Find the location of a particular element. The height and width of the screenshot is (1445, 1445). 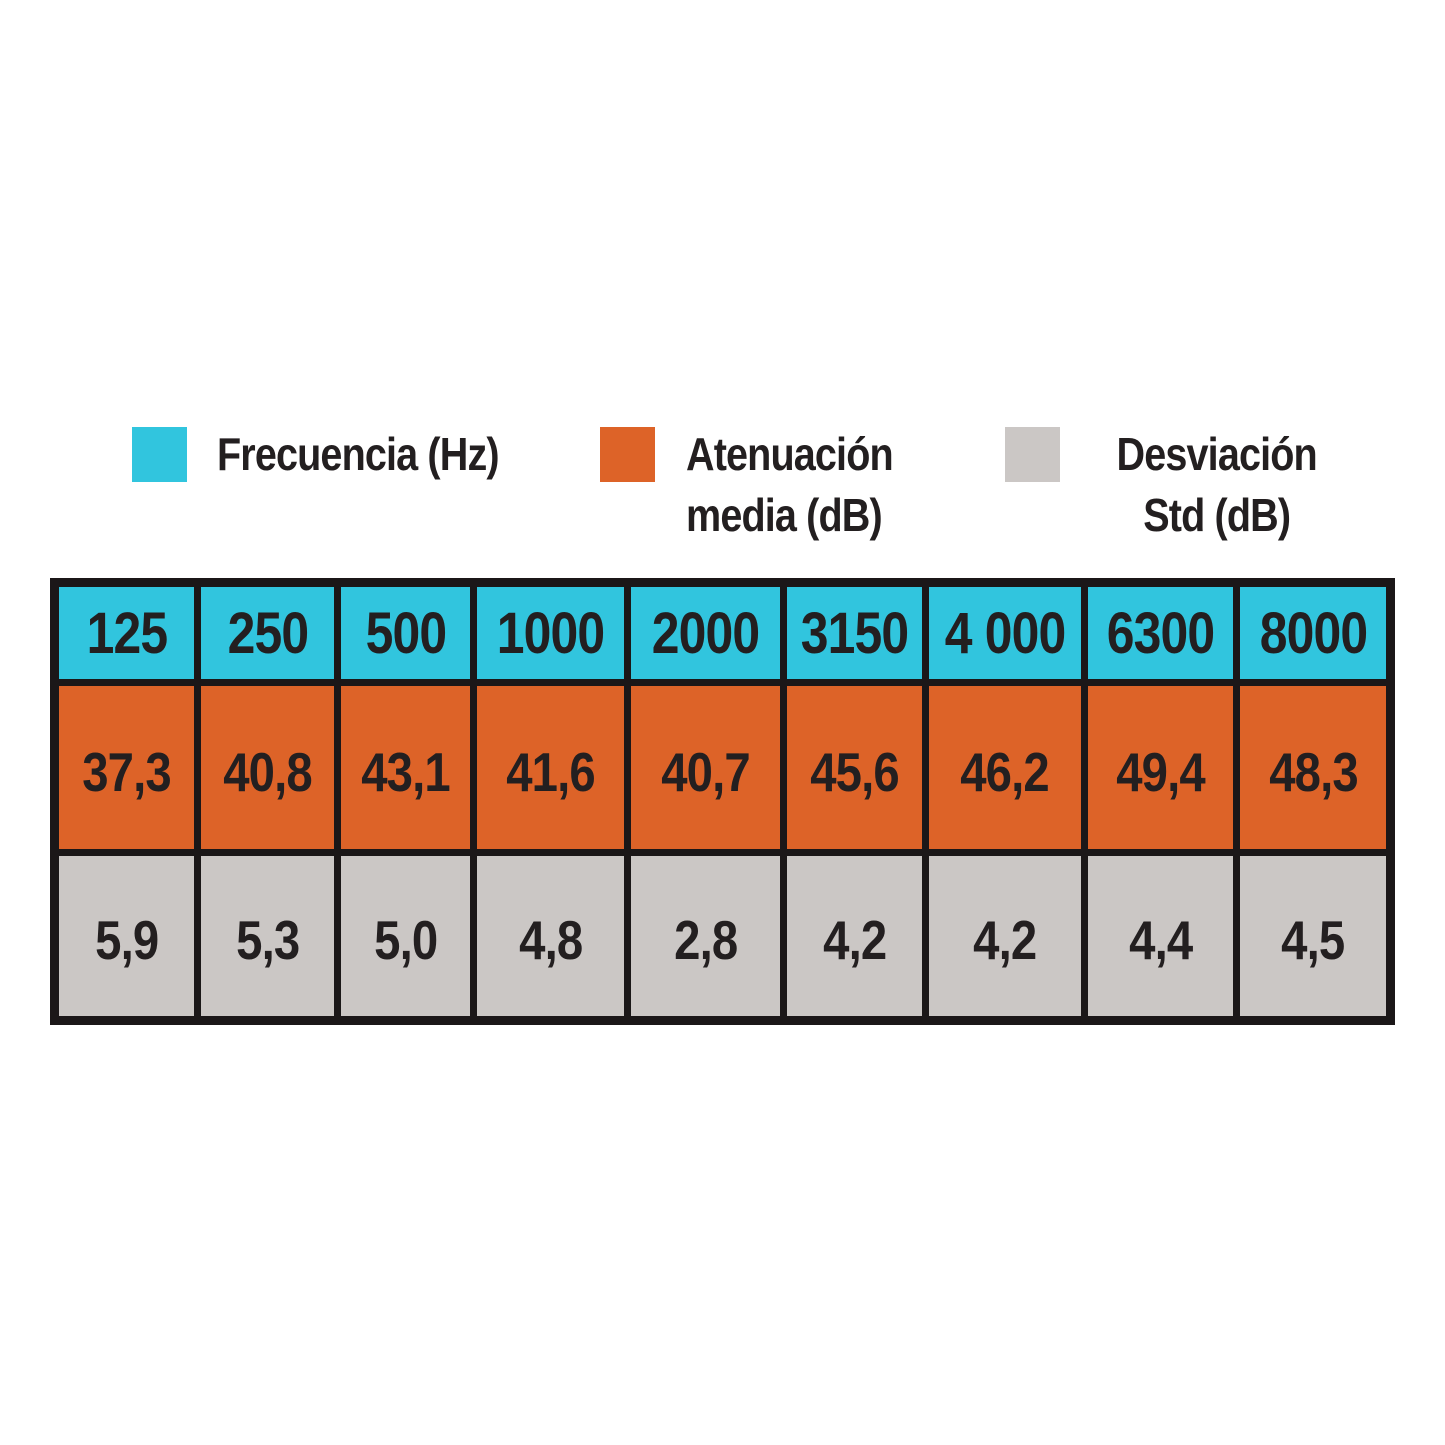

std-deviation-value-cell: 4,8 is located at coordinates (551, 936).